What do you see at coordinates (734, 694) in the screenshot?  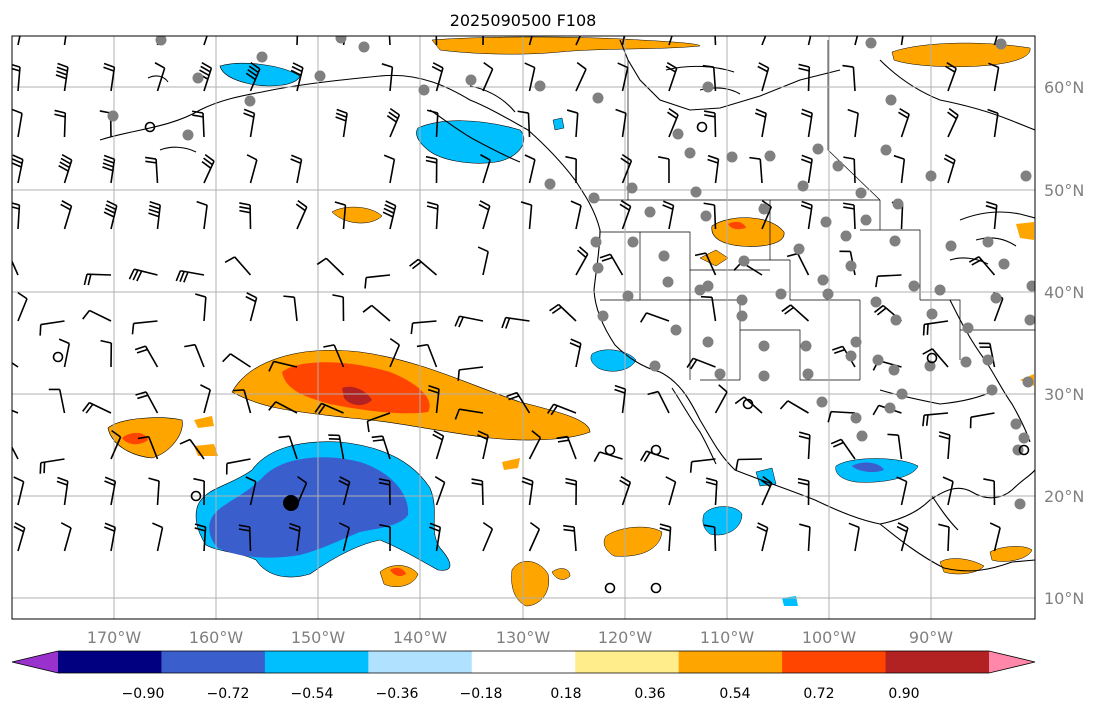 I see `colorbar-tick: 0.54` at bounding box center [734, 694].